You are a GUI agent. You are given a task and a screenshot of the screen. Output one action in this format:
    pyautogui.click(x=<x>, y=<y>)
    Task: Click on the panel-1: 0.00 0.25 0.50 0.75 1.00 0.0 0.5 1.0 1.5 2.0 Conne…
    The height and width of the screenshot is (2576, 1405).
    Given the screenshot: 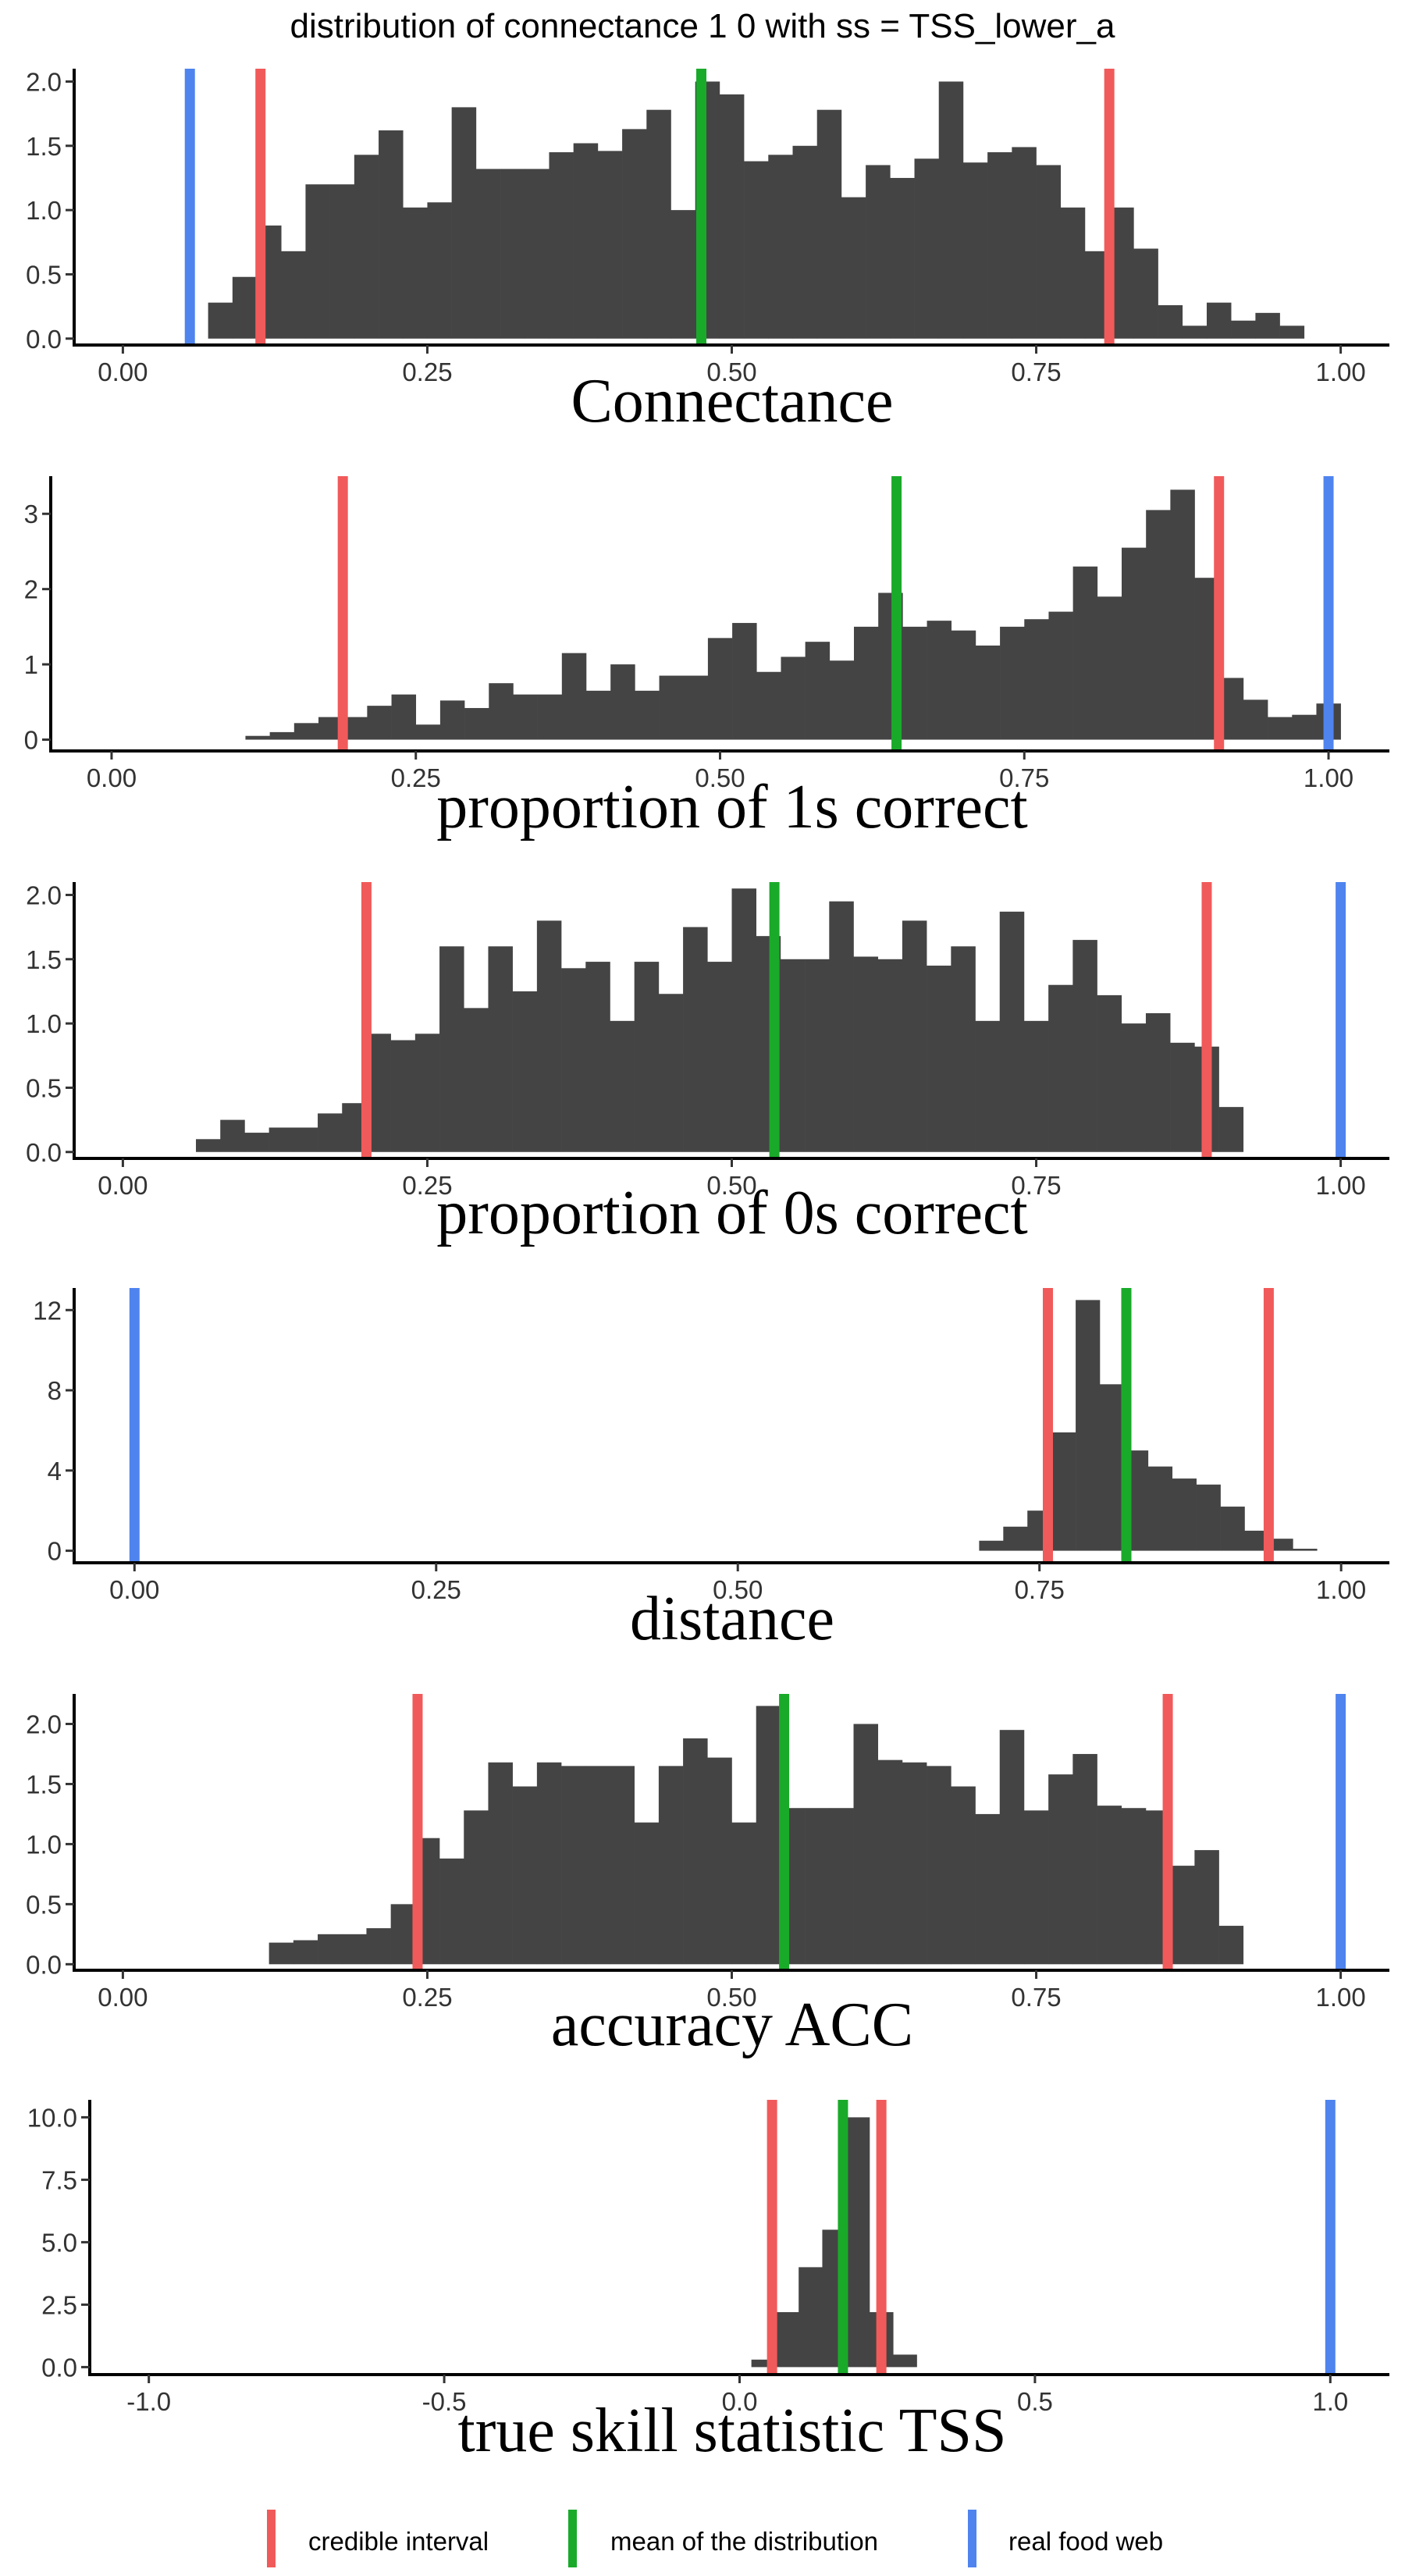 What is the action you would take?
    pyautogui.click(x=708, y=251)
    